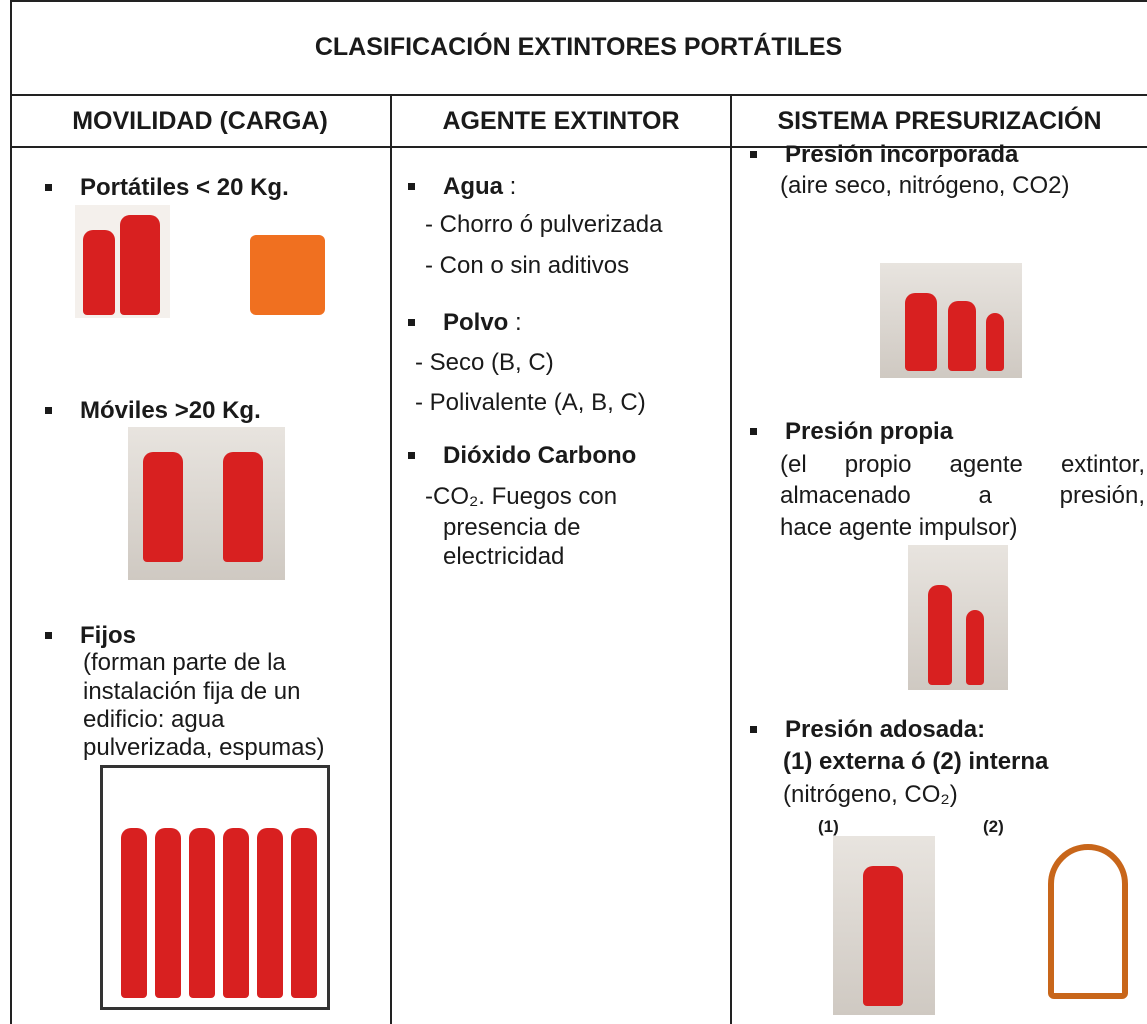 This screenshot has height=1024, width=1147. Describe the element at coordinates (899, 527) in the screenshot. I see `item-line: hace agente impulsor)` at that location.